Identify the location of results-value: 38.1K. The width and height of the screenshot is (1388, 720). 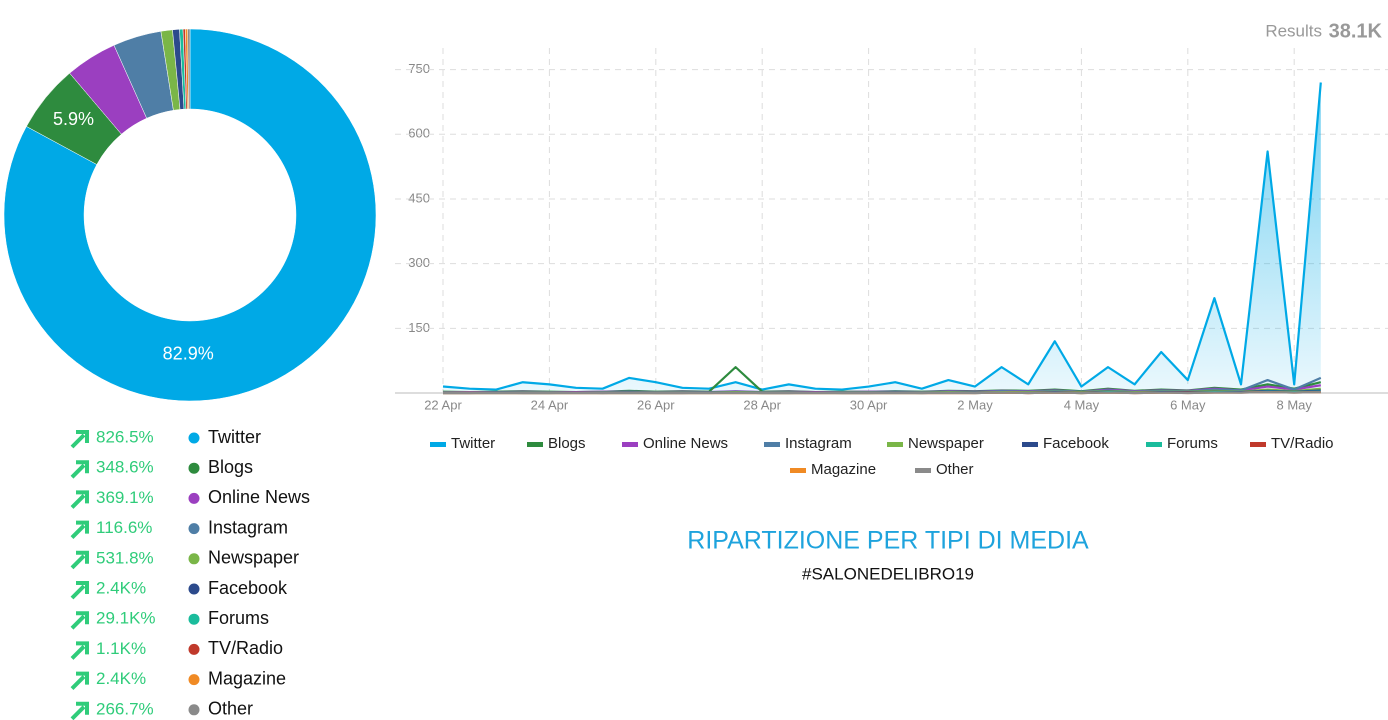
(1356, 31).